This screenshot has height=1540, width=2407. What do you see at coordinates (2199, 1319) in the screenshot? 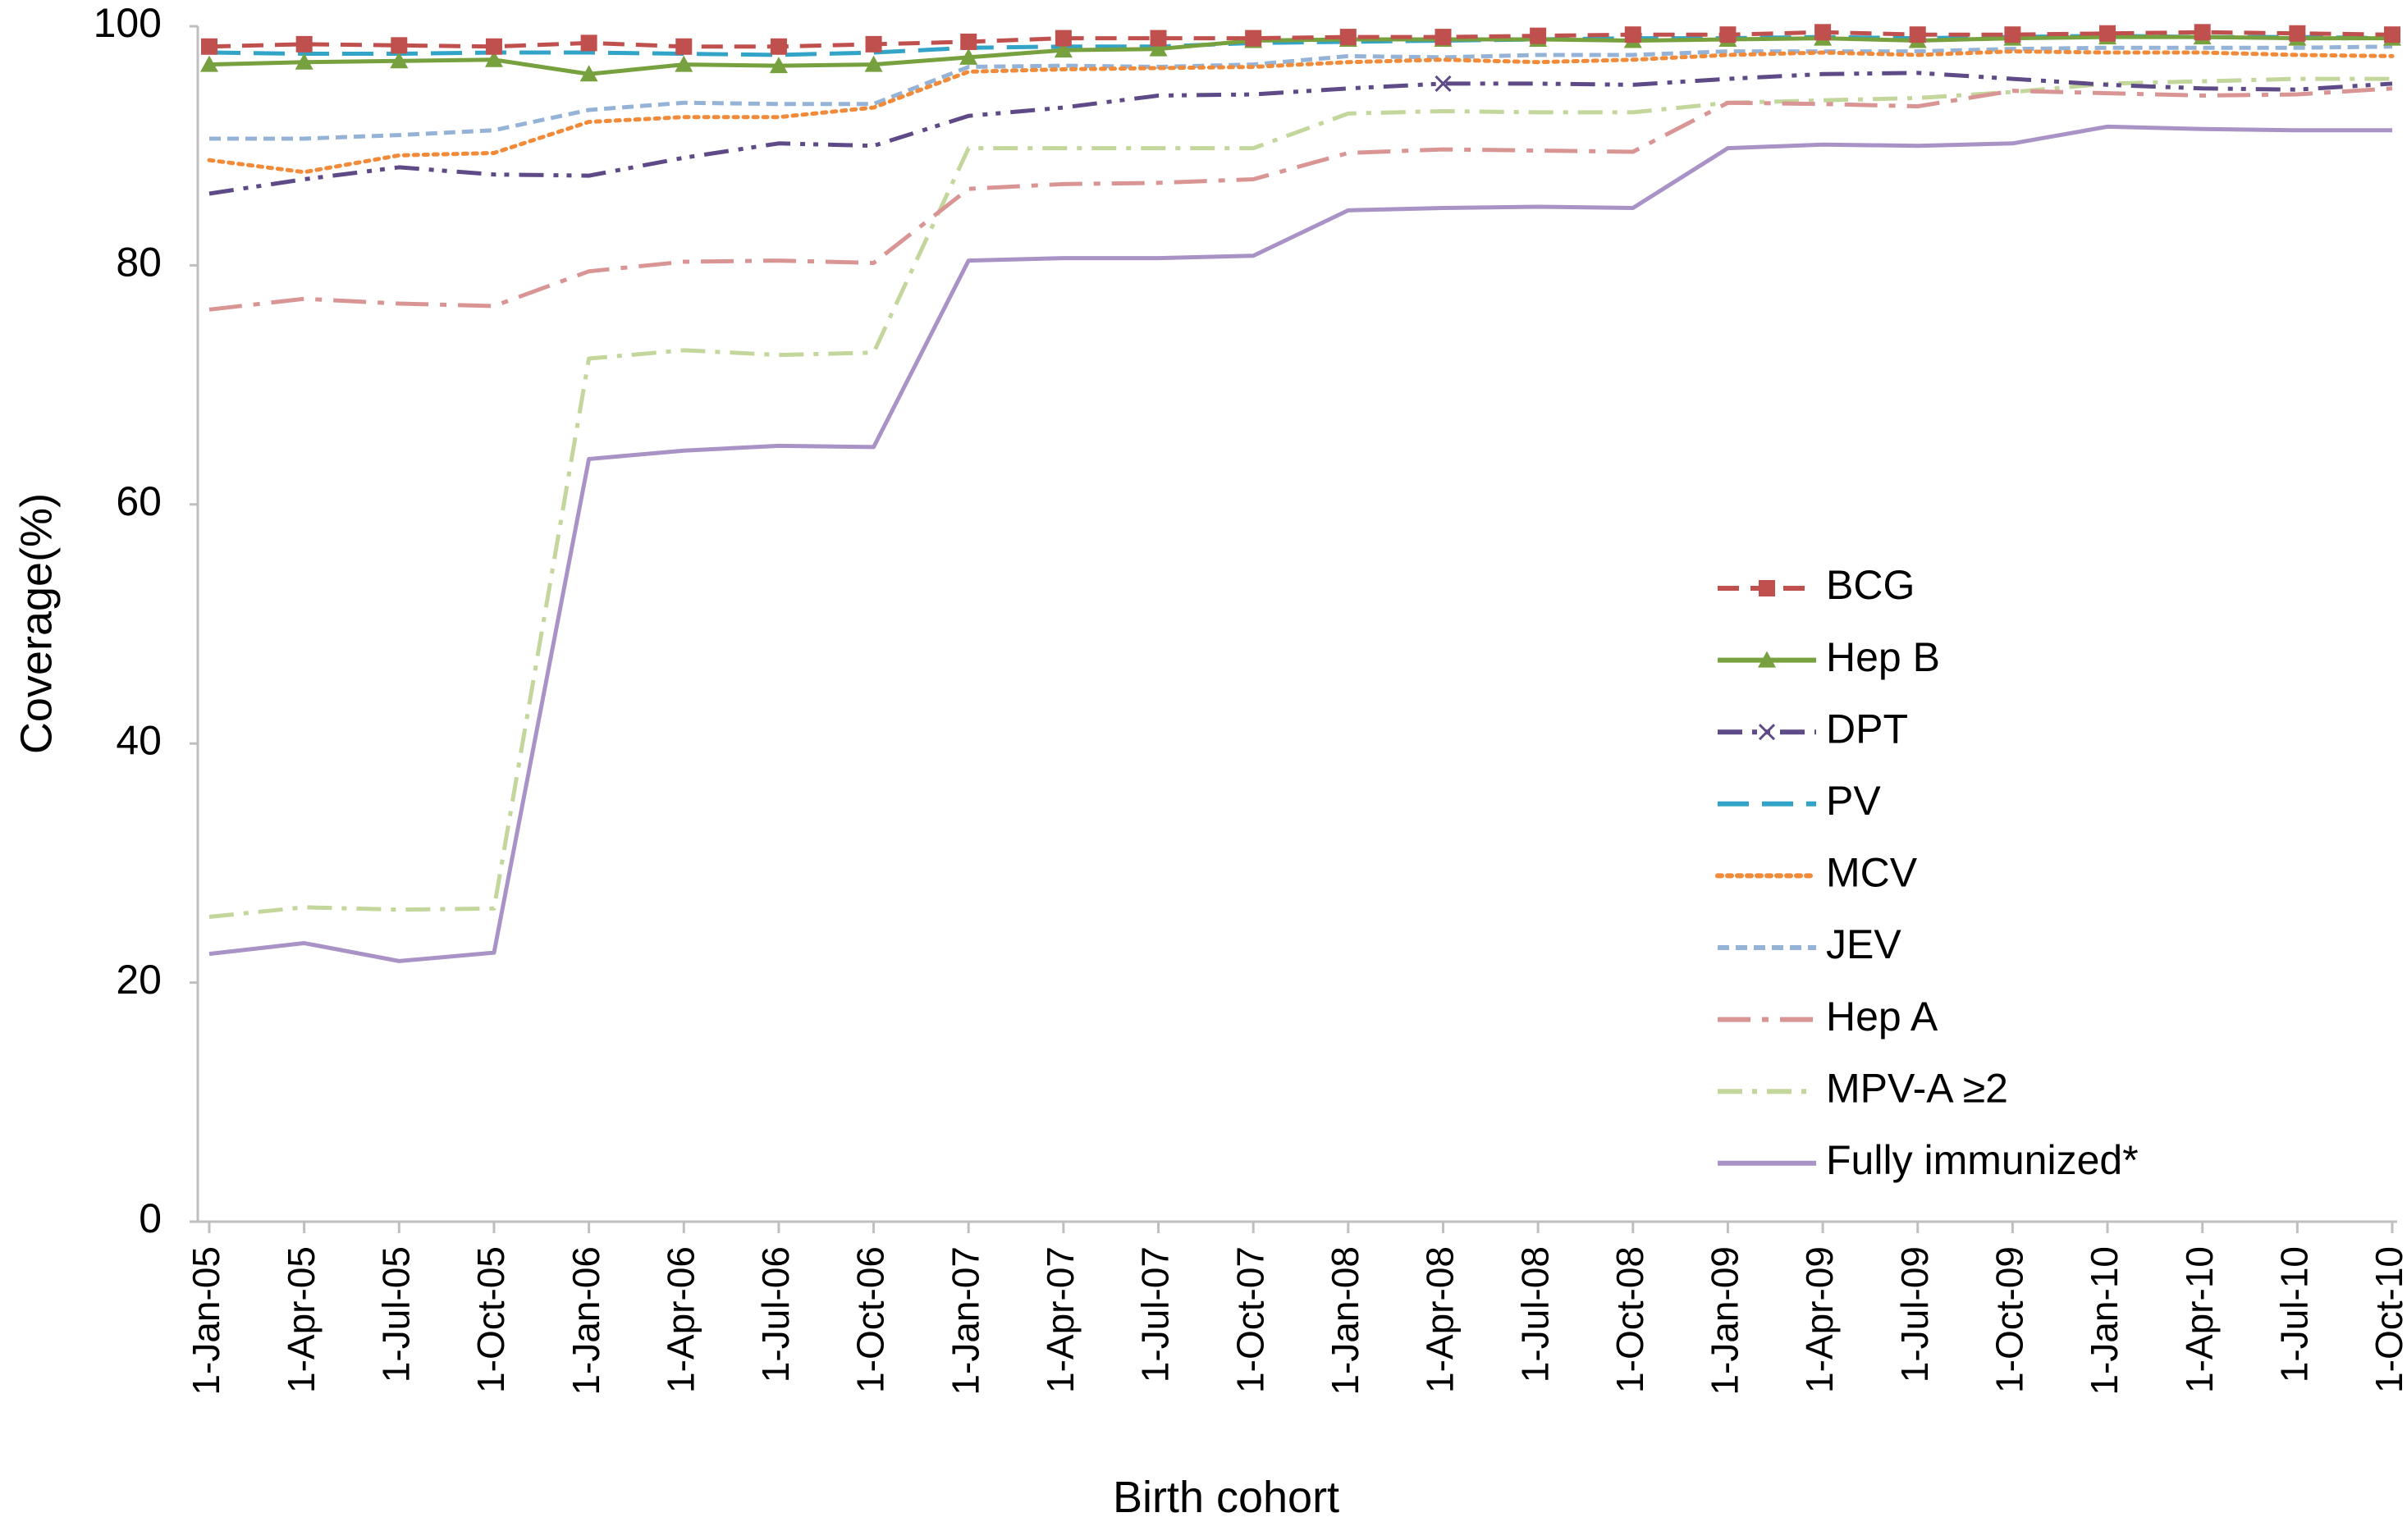
I see `x-tick-label: 1-Apr-10` at bounding box center [2199, 1319].